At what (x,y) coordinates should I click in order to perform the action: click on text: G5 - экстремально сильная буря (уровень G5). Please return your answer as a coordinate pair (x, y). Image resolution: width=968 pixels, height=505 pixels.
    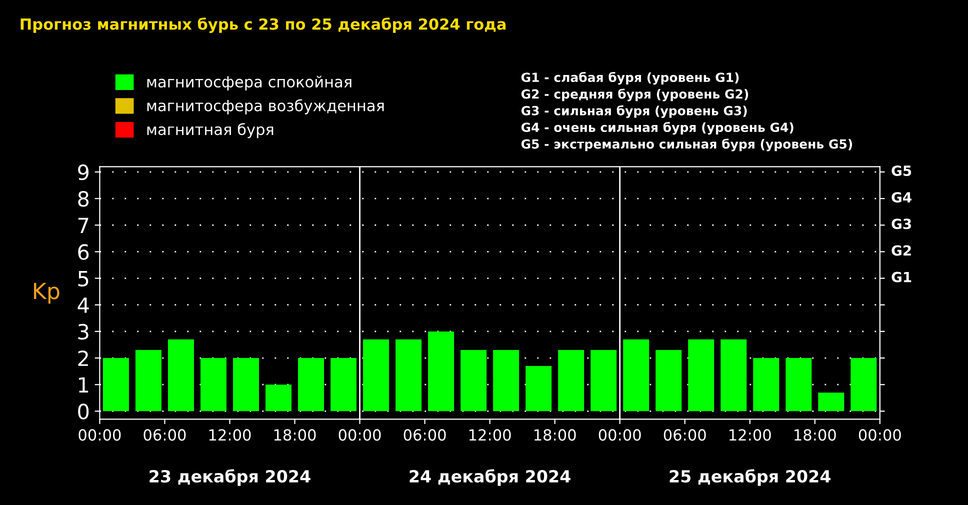
    Looking at the image, I should click on (686, 145).